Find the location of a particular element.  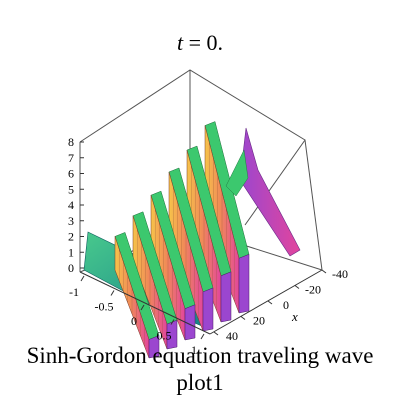

peak-spike-green is located at coordinates (237, 173).